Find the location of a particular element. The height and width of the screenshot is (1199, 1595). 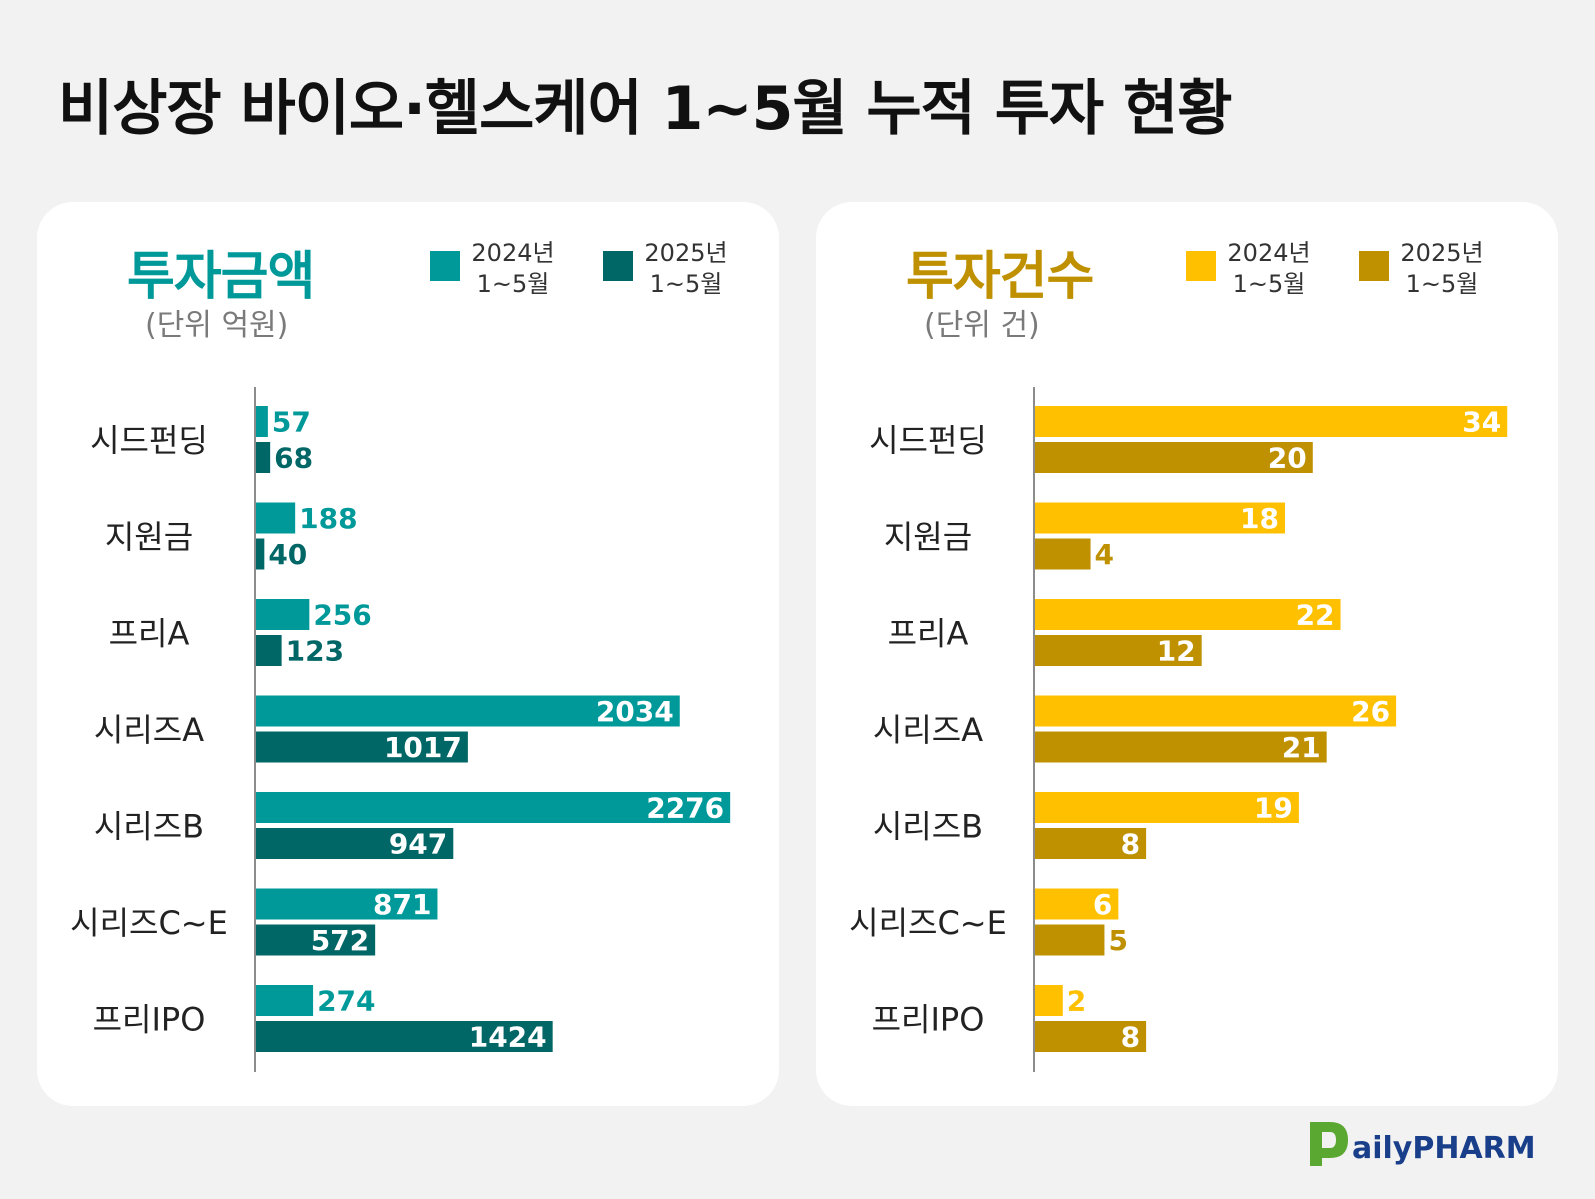

amount-chart-title: 투자금액 is located at coordinates (221, 277).